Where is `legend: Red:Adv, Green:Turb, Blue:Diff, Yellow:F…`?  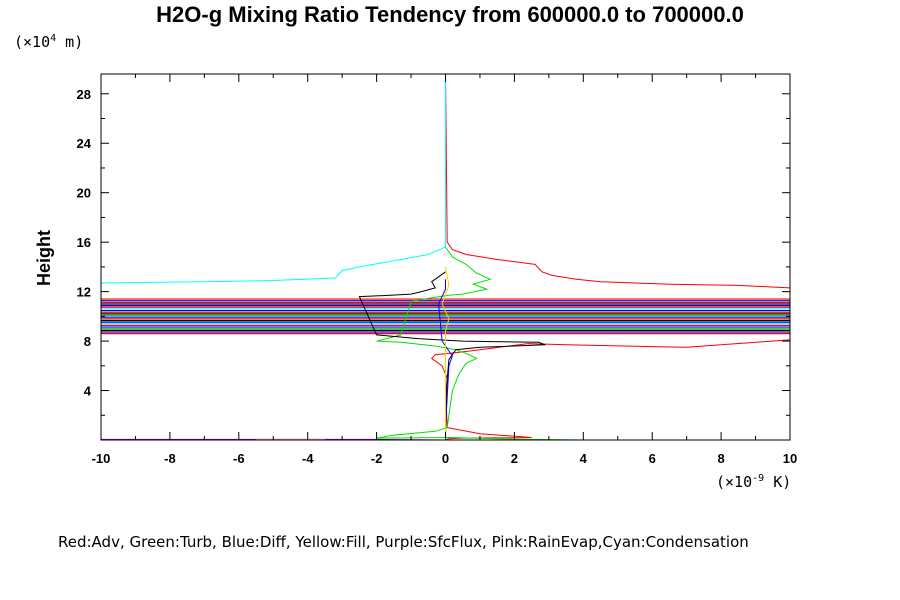
legend: Red:Adv, Green:Turb, Blue:Diff, Yellow:F… is located at coordinates (403, 542).